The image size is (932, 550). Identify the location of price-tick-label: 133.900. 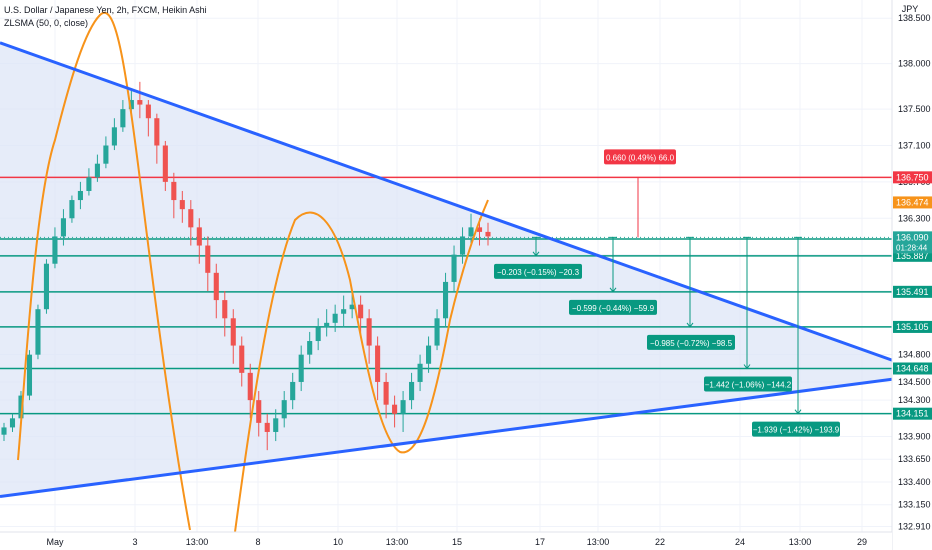
(914, 437).